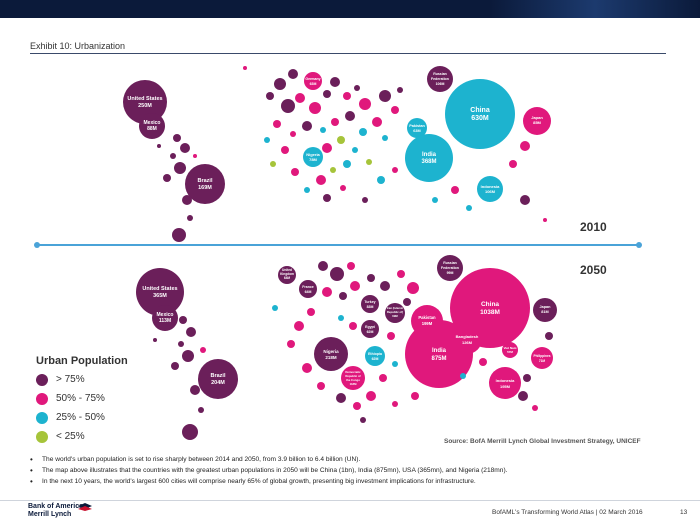 The width and height of the screenshot is (700, 524). I want to click on legend-label: > 75%, so click(70, 379).